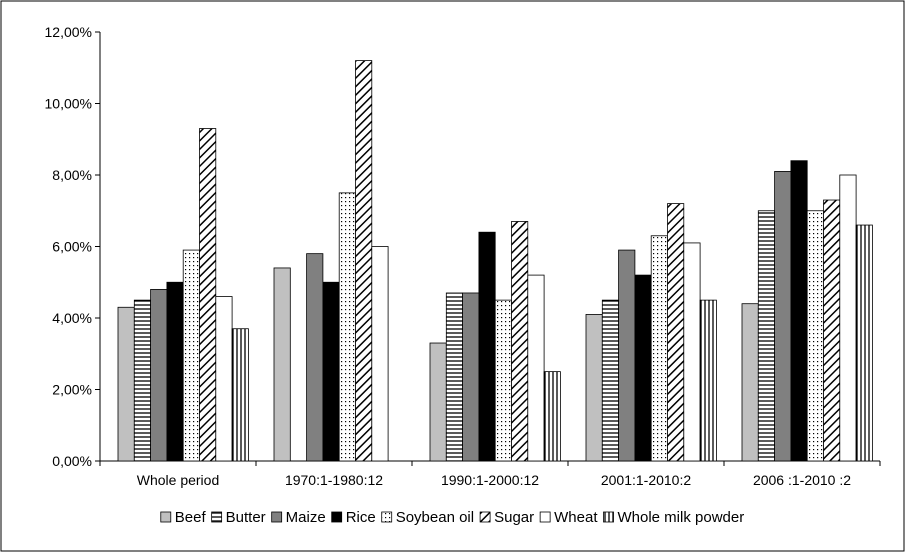  I want to click on legend-item: Wheat, so click(568, 517).